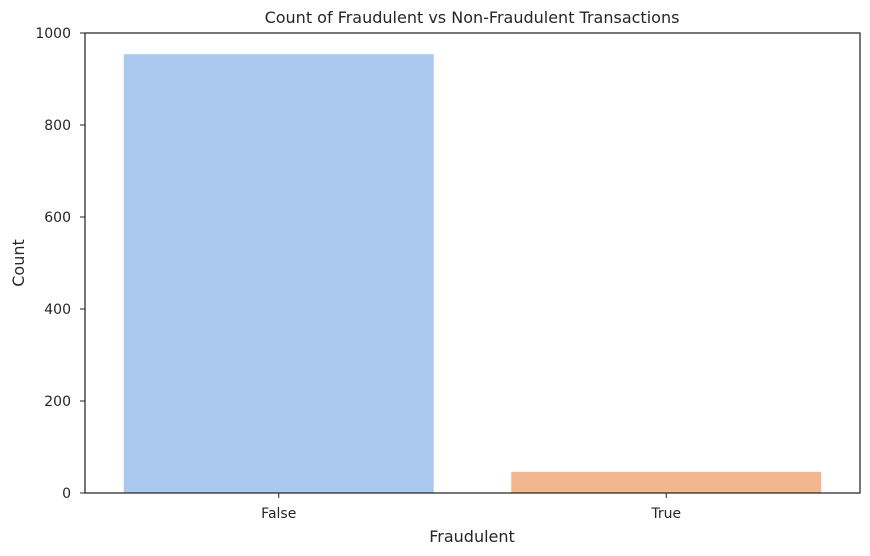 The image size is (870, 556). What do you see at coordinates (665, 514) in the screenshot?
I see `x-tick-label: True` at bounding box center [665, 514].